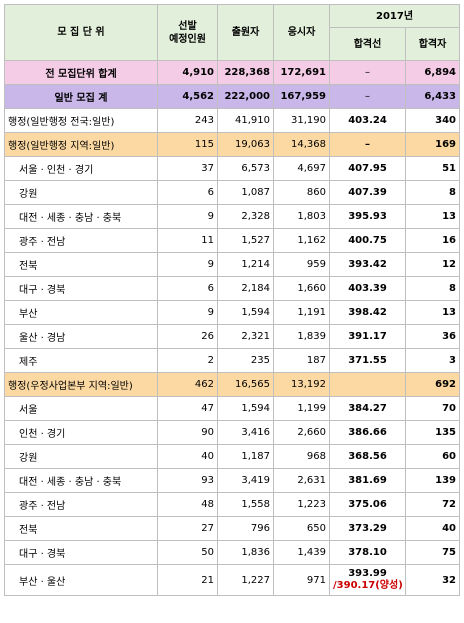  What do you see at coordinates (301, 480) in the screenshot?
I see `cell-takers: 2,631` at bounding box center [301, 480].